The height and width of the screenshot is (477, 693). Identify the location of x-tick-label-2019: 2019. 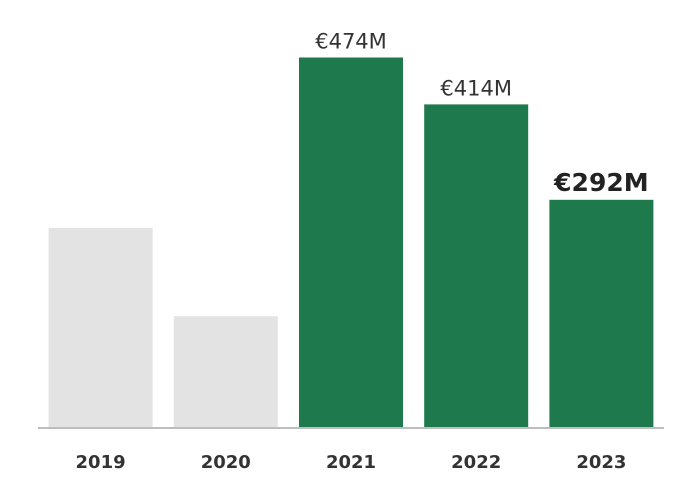
(101, 462).